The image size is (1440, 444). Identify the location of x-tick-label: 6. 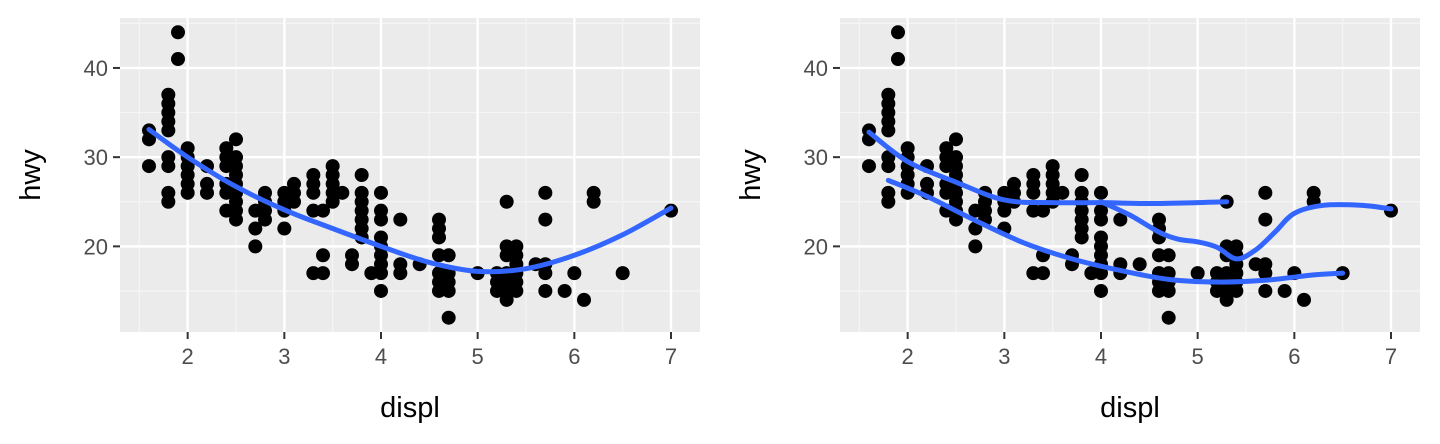
(1294, 356).